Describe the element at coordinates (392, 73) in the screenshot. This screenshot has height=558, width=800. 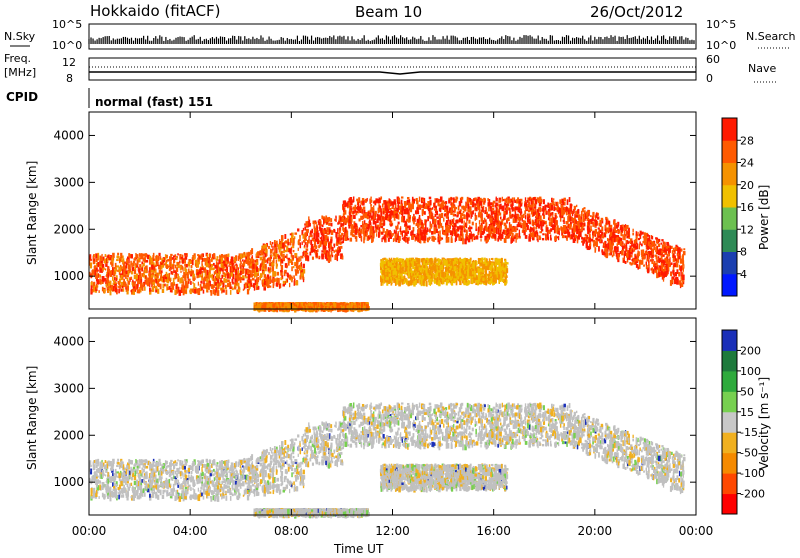
I see `freq-trace` at that location.